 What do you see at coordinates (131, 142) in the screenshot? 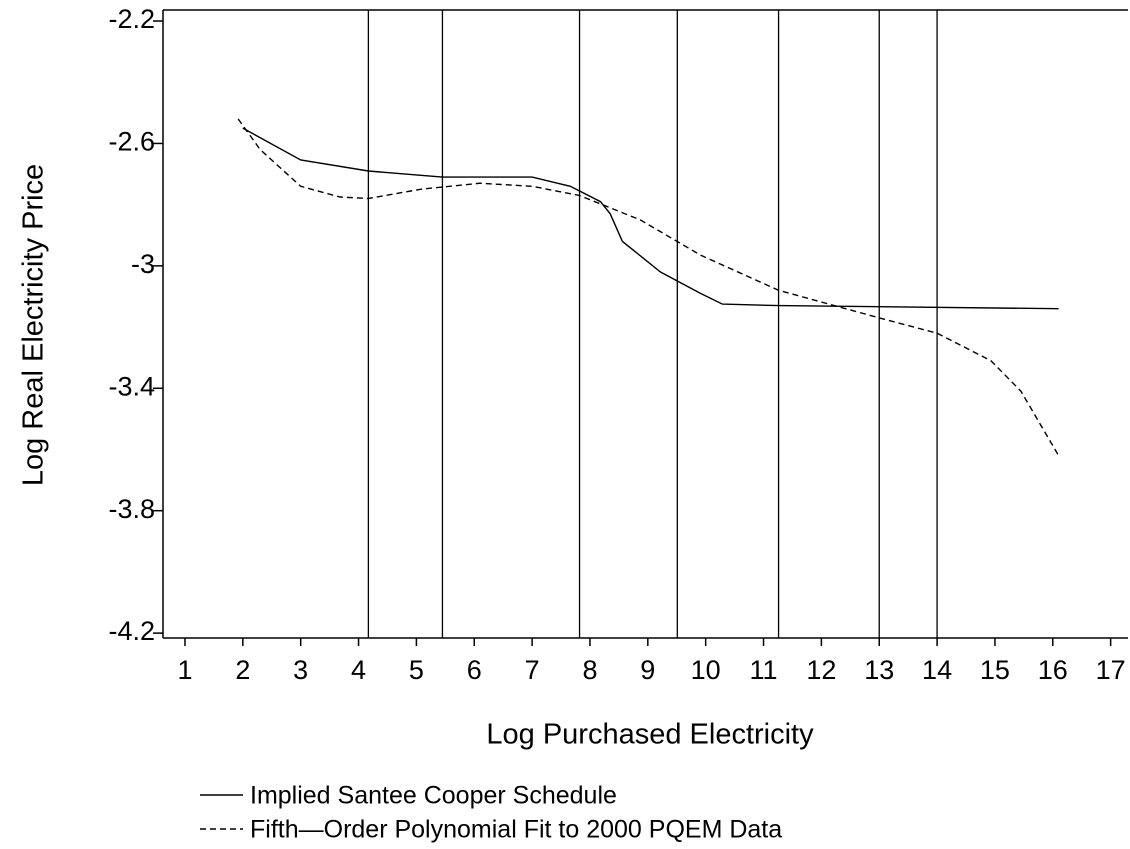
I see `y-tick-label: -2.6` at bounding box center [131, 142].